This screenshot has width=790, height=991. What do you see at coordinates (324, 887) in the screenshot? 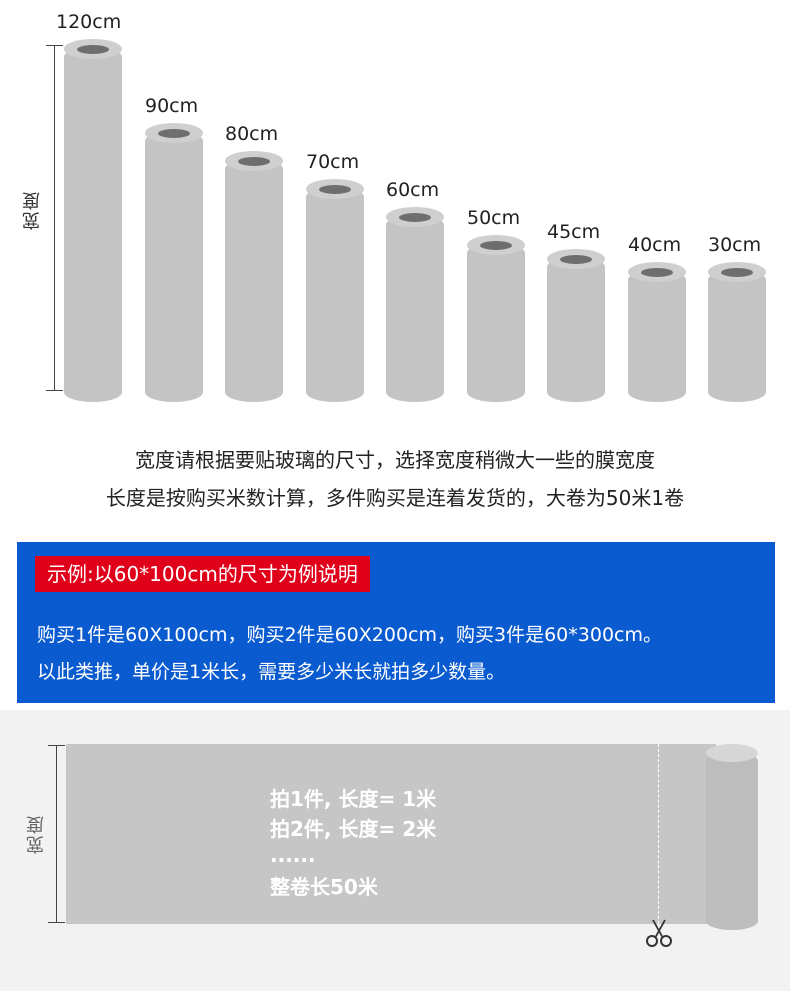
I see `length-example-full-roll: 整卷长50米` at bounding box center [324, 887].